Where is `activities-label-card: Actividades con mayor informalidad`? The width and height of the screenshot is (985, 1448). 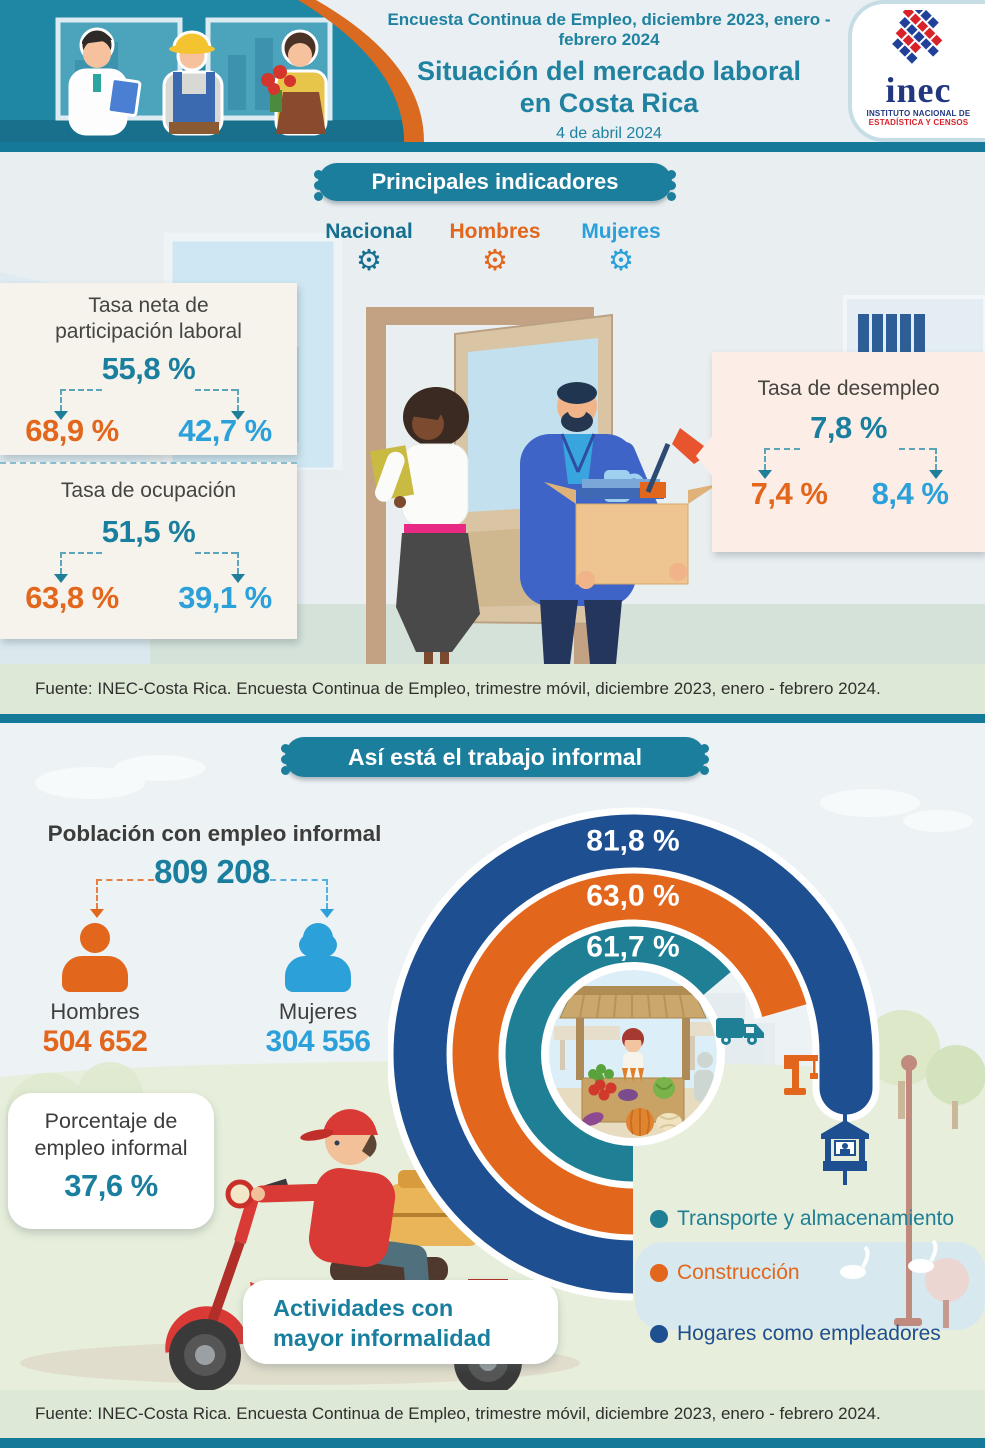 activities-label-card: Actividades con mayor informalidad is located at coordinates (400, 1322).